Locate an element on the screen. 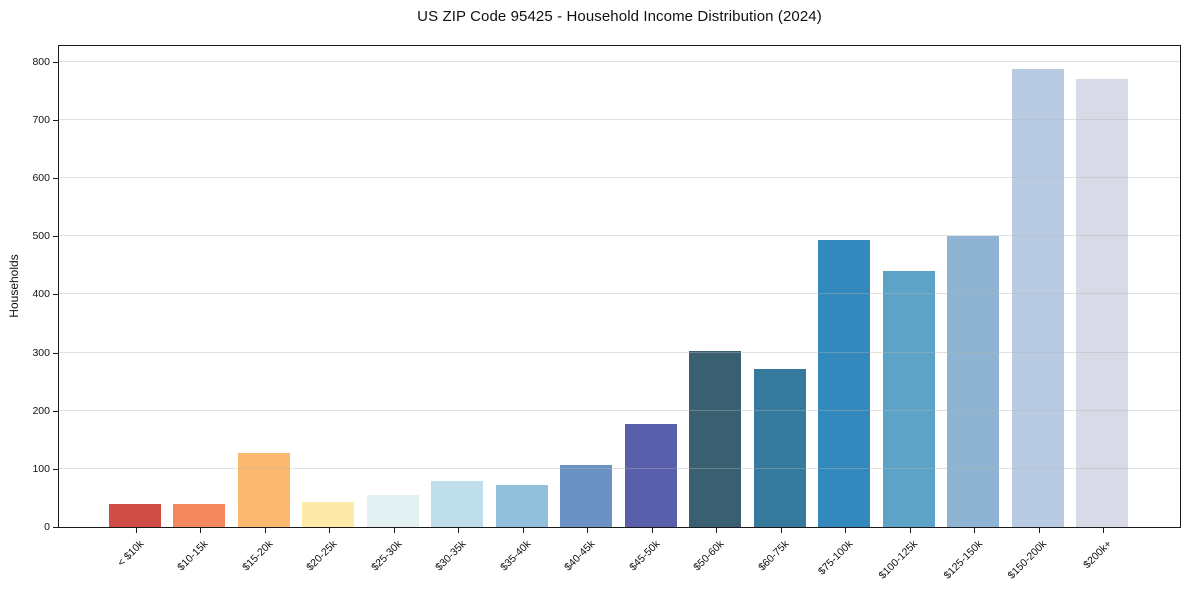 Image resolution: width=1189 pixels, height=590 pixels. bar-$35-40k is located at coordinates (521, 506).